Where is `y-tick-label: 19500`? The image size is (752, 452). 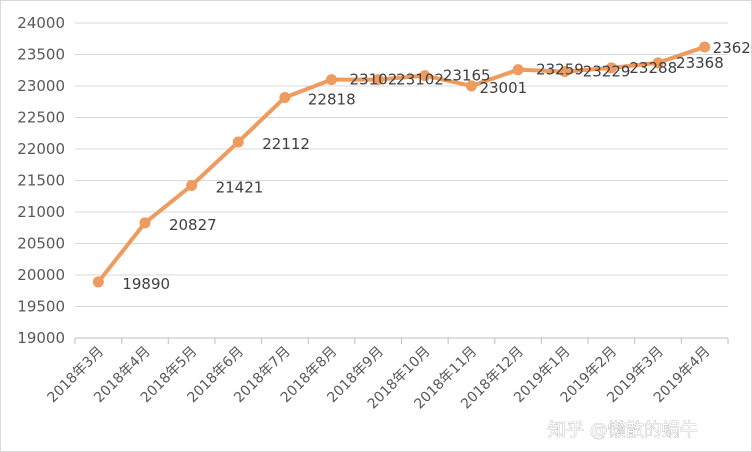 y-tick-label: 19500 is located at coordinates (41, 307).